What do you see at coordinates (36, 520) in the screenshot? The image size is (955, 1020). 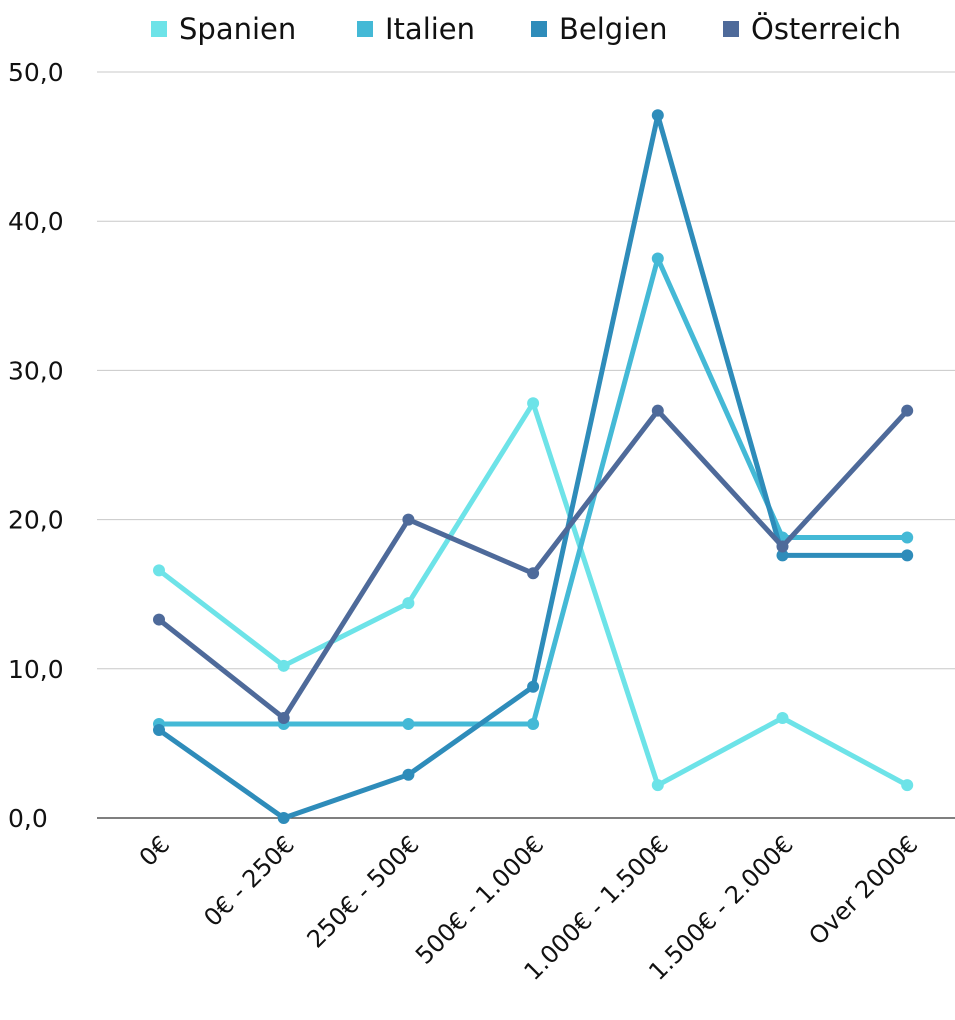 I see `y-tick-label: 20,0` at bounding box center [36, 520].